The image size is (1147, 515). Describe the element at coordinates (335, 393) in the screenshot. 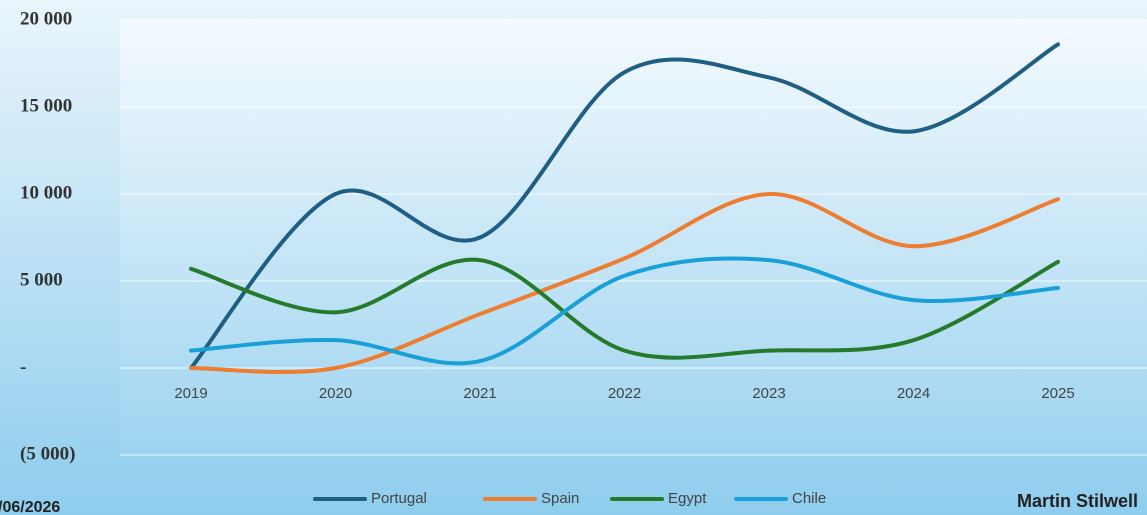

I see `x-tick-label: 2020` at that location.